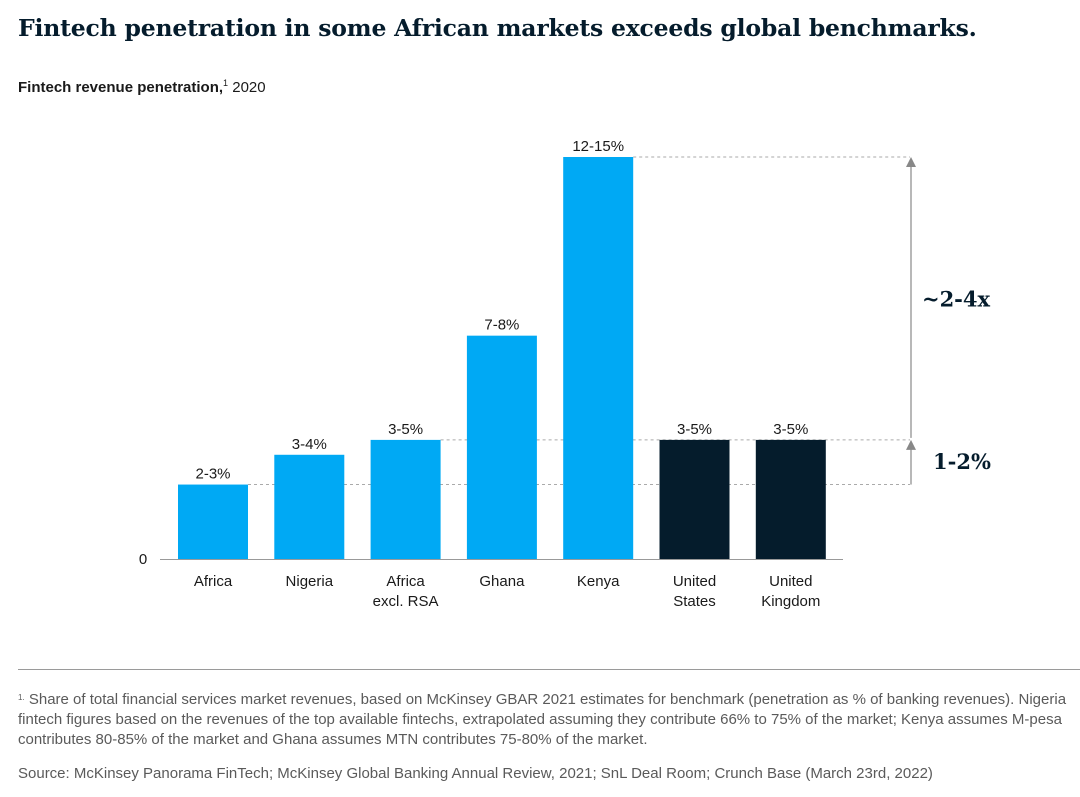  Describe the element at coordinates (212, 474) in the screenshot. I see `data-label: 2-3%` at that location.